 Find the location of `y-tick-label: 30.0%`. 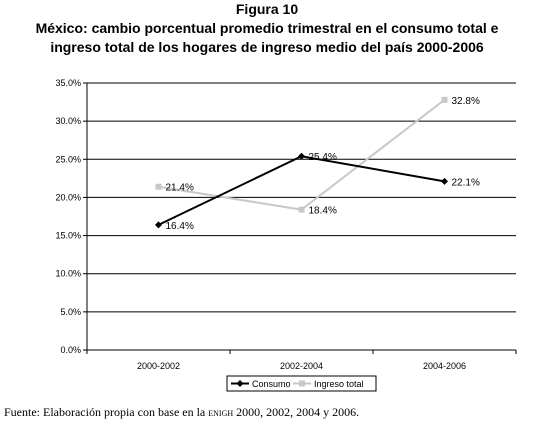

y-tick-label: 30.0% is located at coordinates (68, 121).